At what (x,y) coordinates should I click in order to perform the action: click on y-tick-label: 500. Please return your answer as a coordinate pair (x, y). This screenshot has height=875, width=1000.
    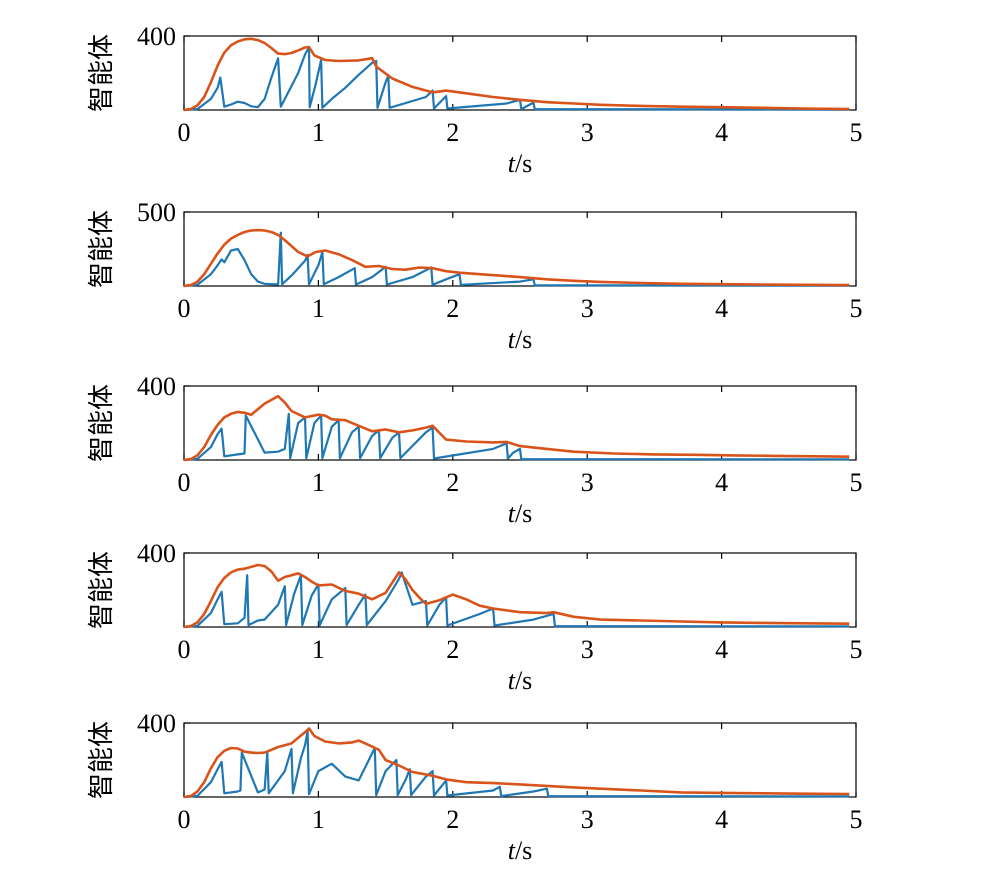
    Looking at the image, I should click on (156, 212).